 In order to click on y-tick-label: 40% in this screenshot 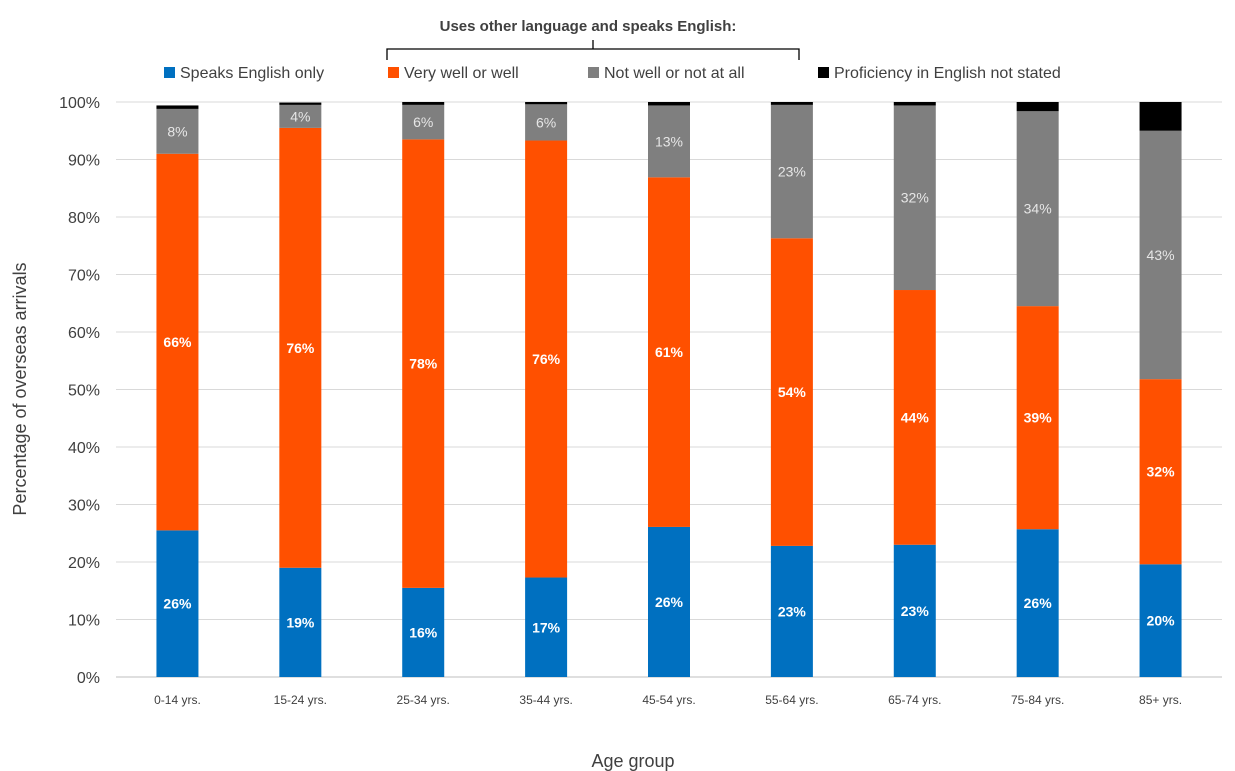, I will do `click(84, 448)`.